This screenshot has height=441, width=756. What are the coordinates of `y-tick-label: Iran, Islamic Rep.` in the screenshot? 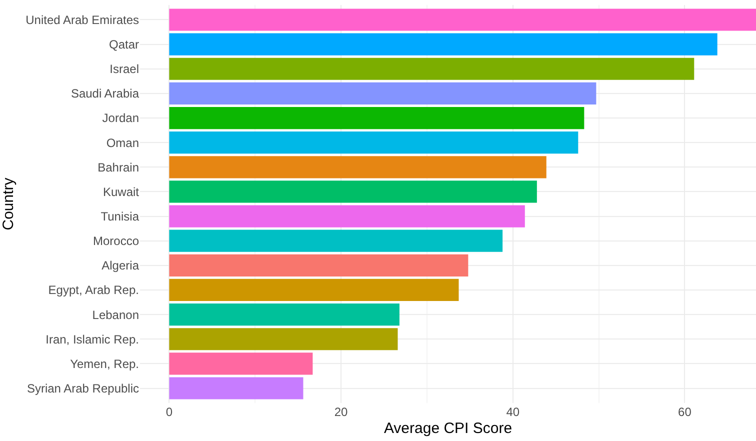 It's located at (92, 339).